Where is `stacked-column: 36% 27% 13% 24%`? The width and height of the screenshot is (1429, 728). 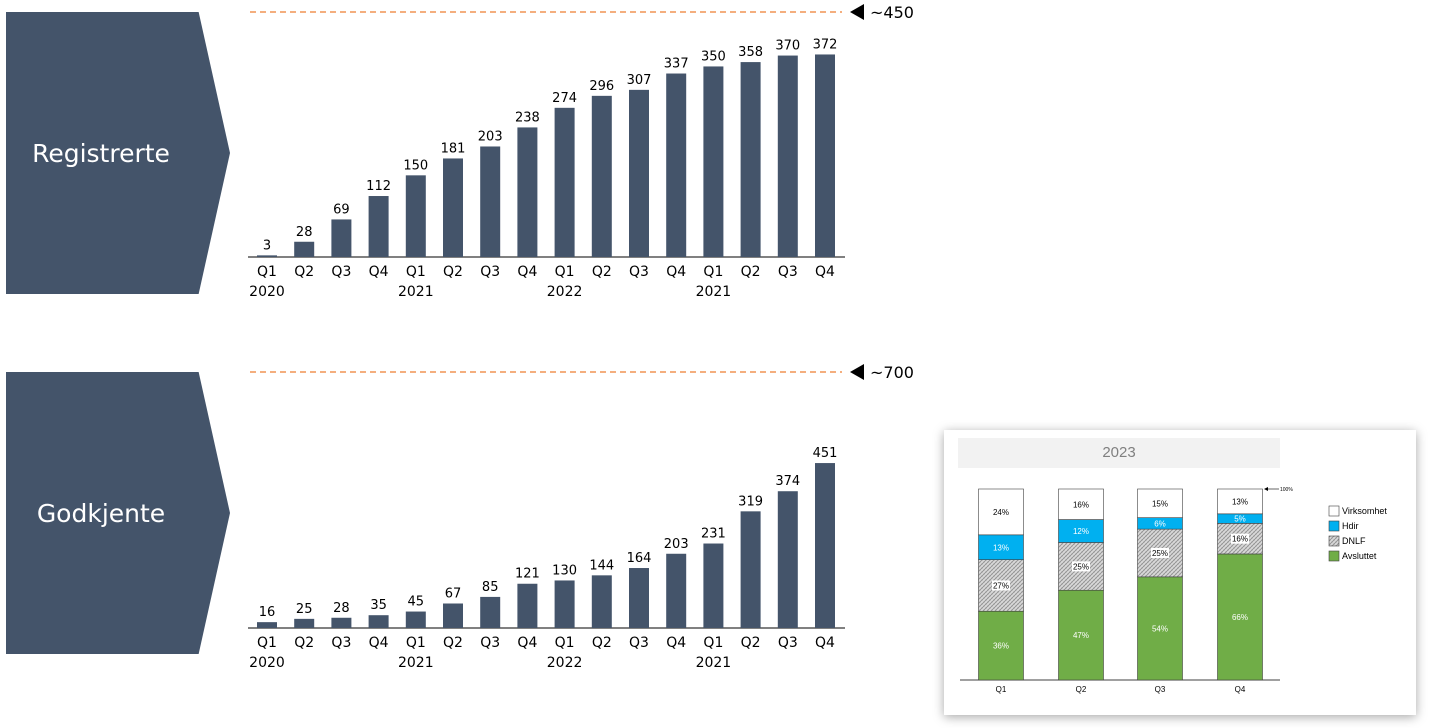 stacked-column: 36% 27% 13% 24% is located at coordinates (1001, 584).